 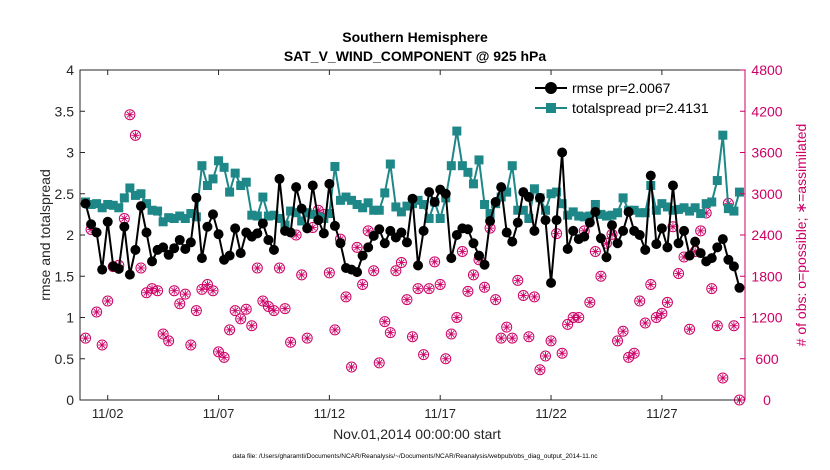 What do you see at coordinates (70, 235) in the screenshot?
I see `y-tick-label: 2` at bounding box center [70, 235].